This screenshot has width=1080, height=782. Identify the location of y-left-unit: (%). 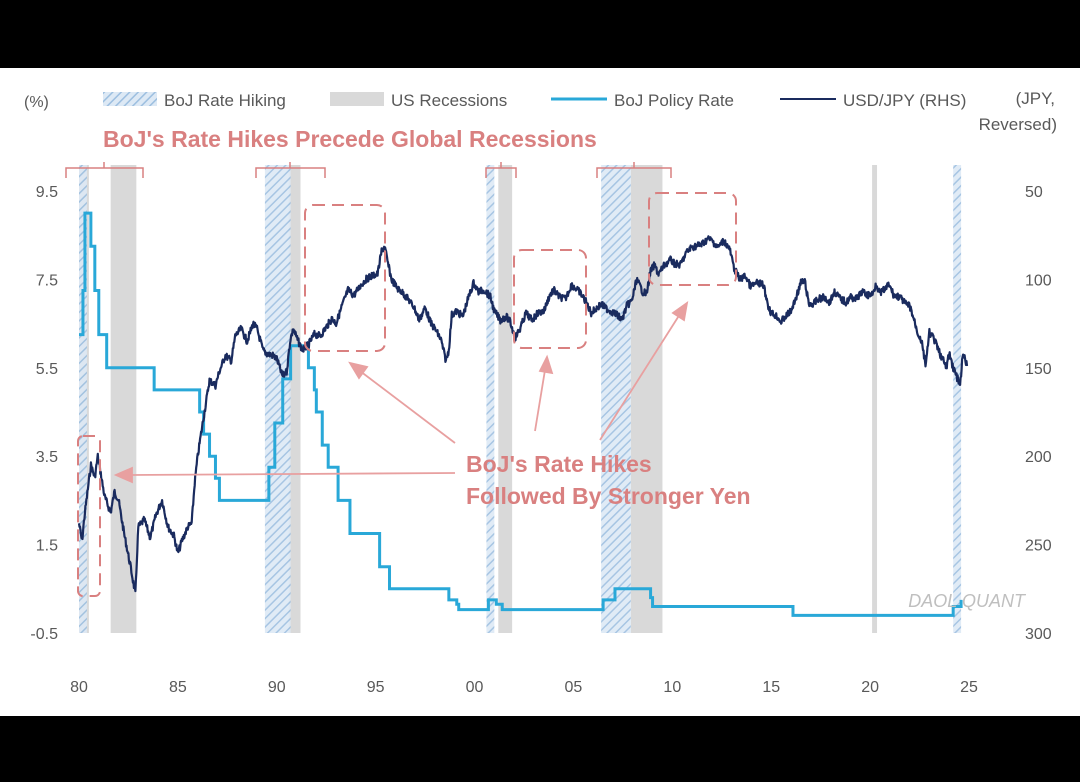
(36, 102).